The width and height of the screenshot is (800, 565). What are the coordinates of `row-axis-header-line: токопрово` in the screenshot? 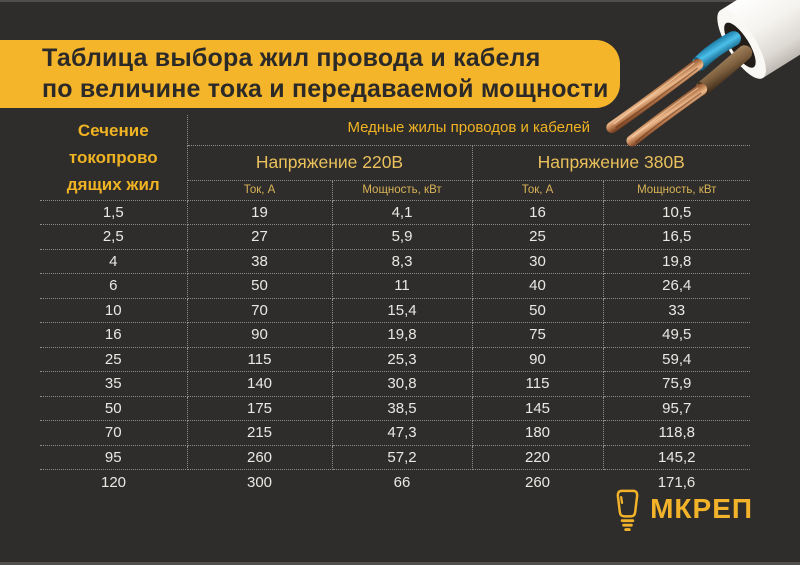 It's located at (113, 157).